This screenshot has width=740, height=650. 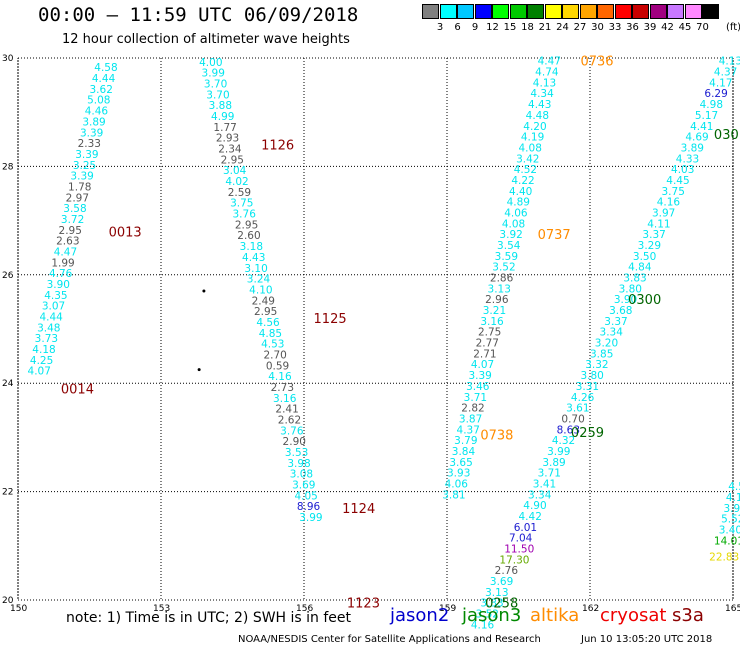 I want to click on satellite-jason3: jason3, so click(x=492, y=615).